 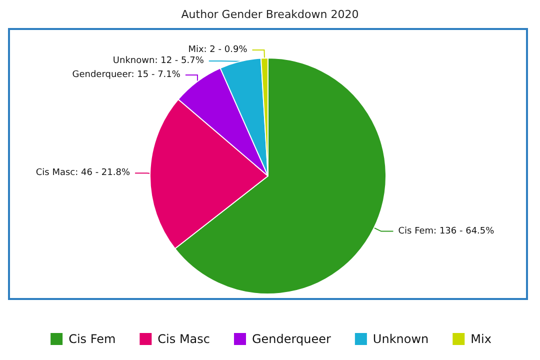 I want to click on legend-label: Mix, so click(x=481, y=339).